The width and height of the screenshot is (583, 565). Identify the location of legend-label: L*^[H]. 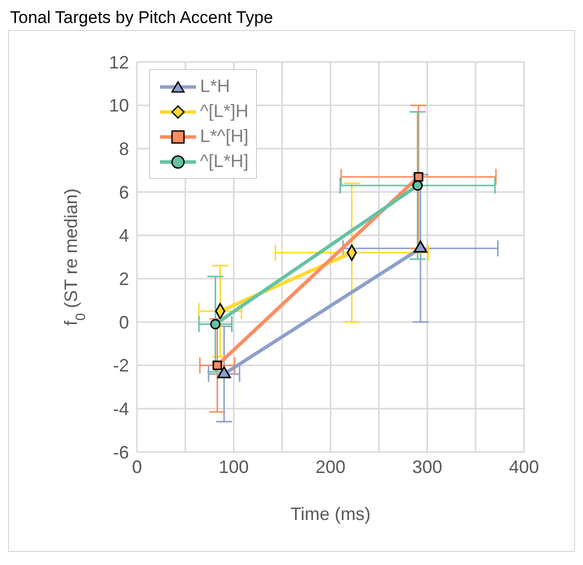
(224, 136).